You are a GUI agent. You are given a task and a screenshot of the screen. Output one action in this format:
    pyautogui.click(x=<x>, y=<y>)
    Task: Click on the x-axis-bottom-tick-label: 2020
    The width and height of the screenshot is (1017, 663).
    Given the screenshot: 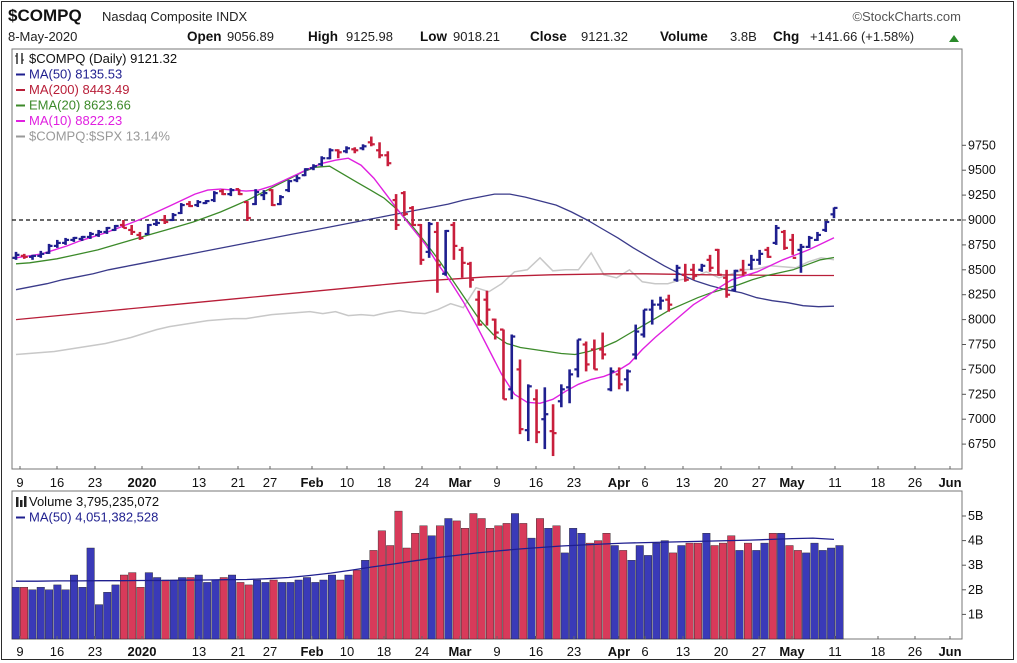 What is the action you would take?
    pyautogui.click(x=142, y=651)
    